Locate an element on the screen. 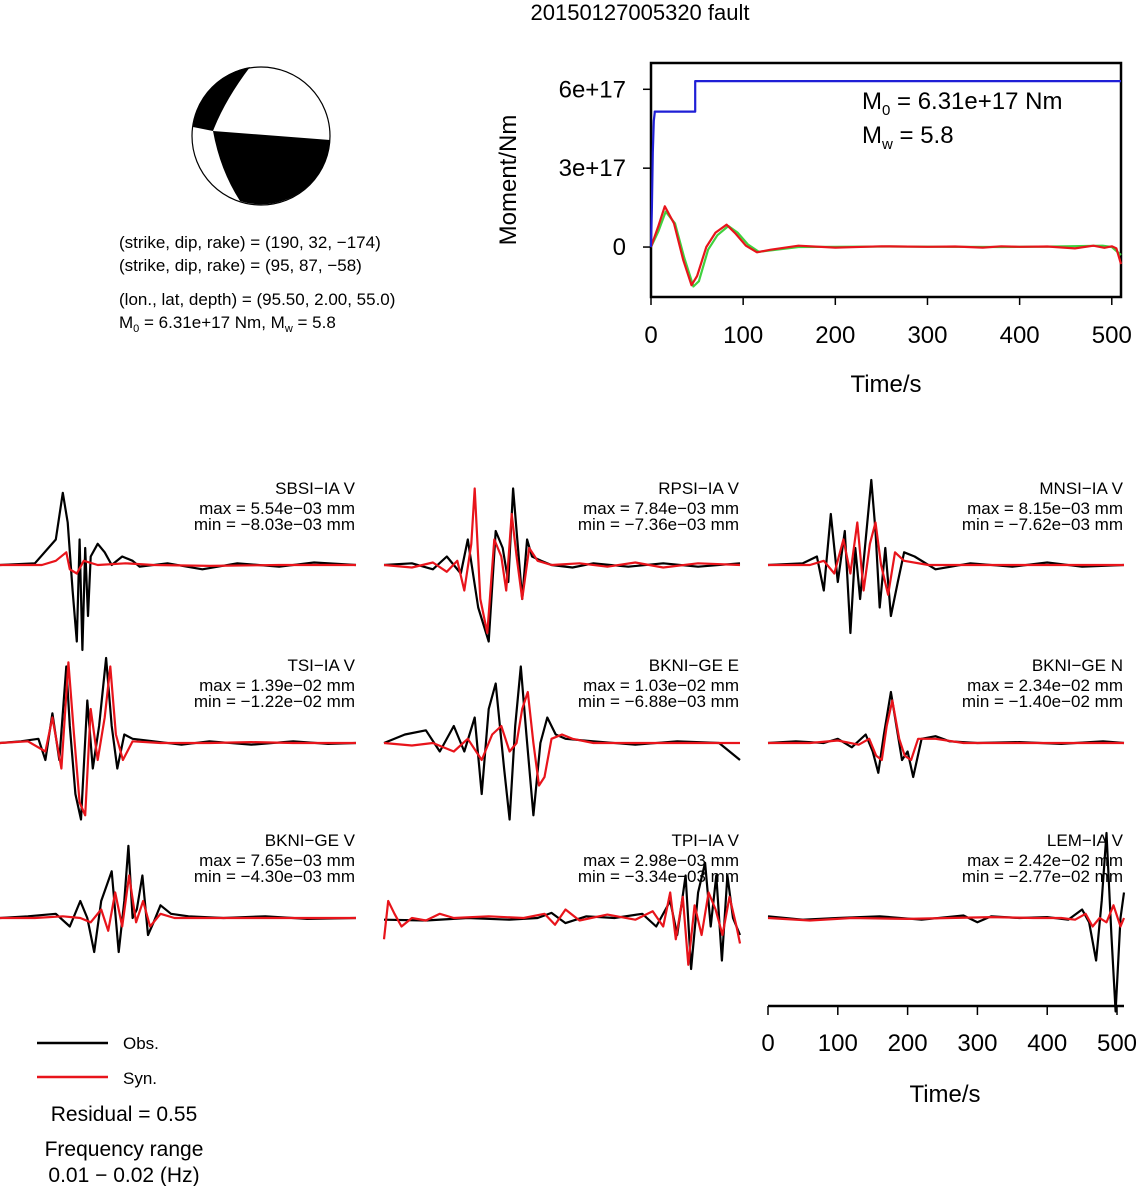  min-amplitude-label: min = −1.40e−02 mm is located at coordinates (1042, 701).